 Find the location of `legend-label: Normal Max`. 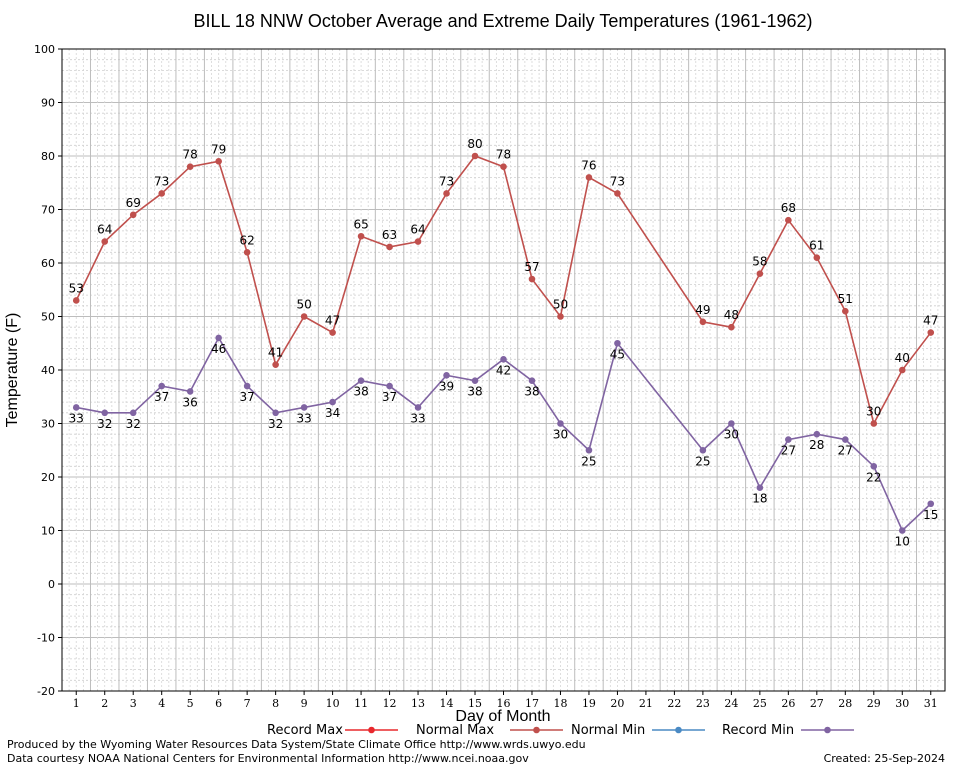

legend-label: Normal Max is located at coordinates (455, 730).